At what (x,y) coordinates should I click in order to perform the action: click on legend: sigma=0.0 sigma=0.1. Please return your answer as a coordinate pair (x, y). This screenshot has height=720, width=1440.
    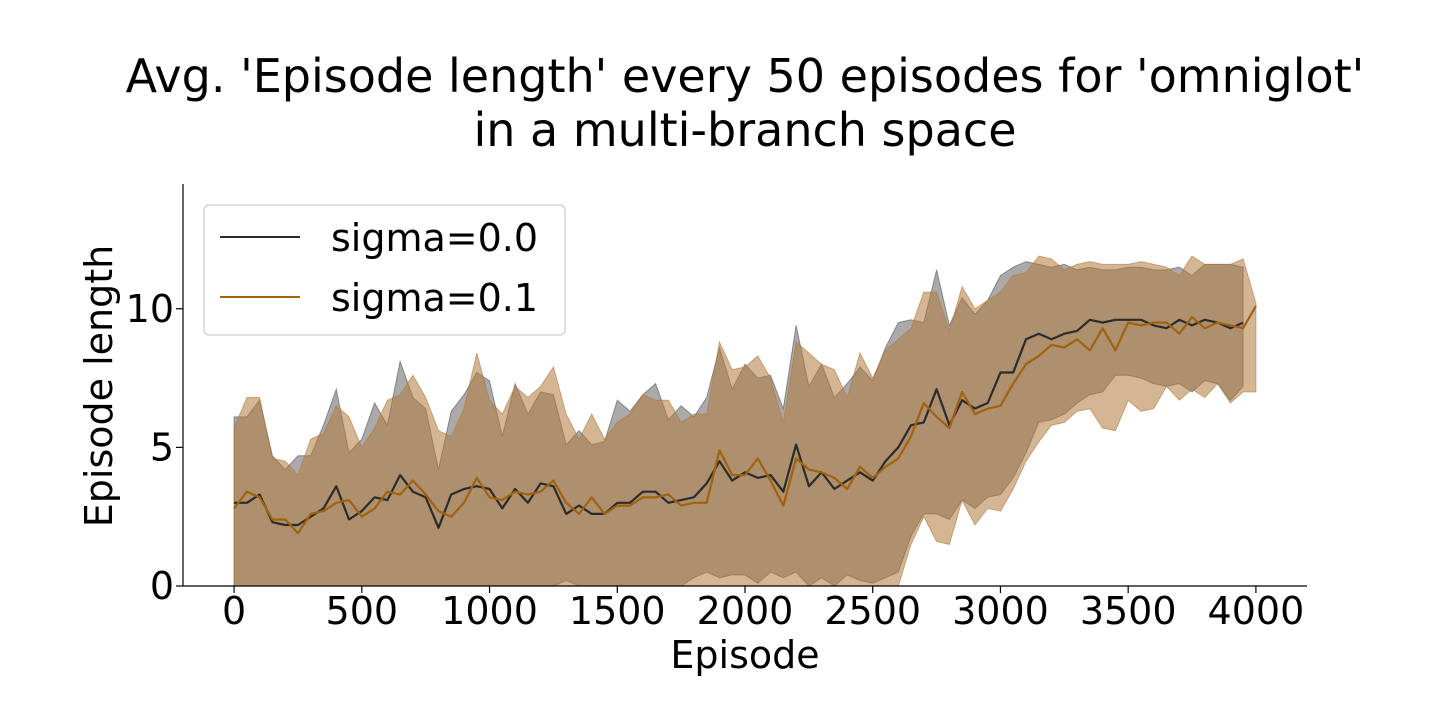
    Looking at the image, I should click on (384, 270).